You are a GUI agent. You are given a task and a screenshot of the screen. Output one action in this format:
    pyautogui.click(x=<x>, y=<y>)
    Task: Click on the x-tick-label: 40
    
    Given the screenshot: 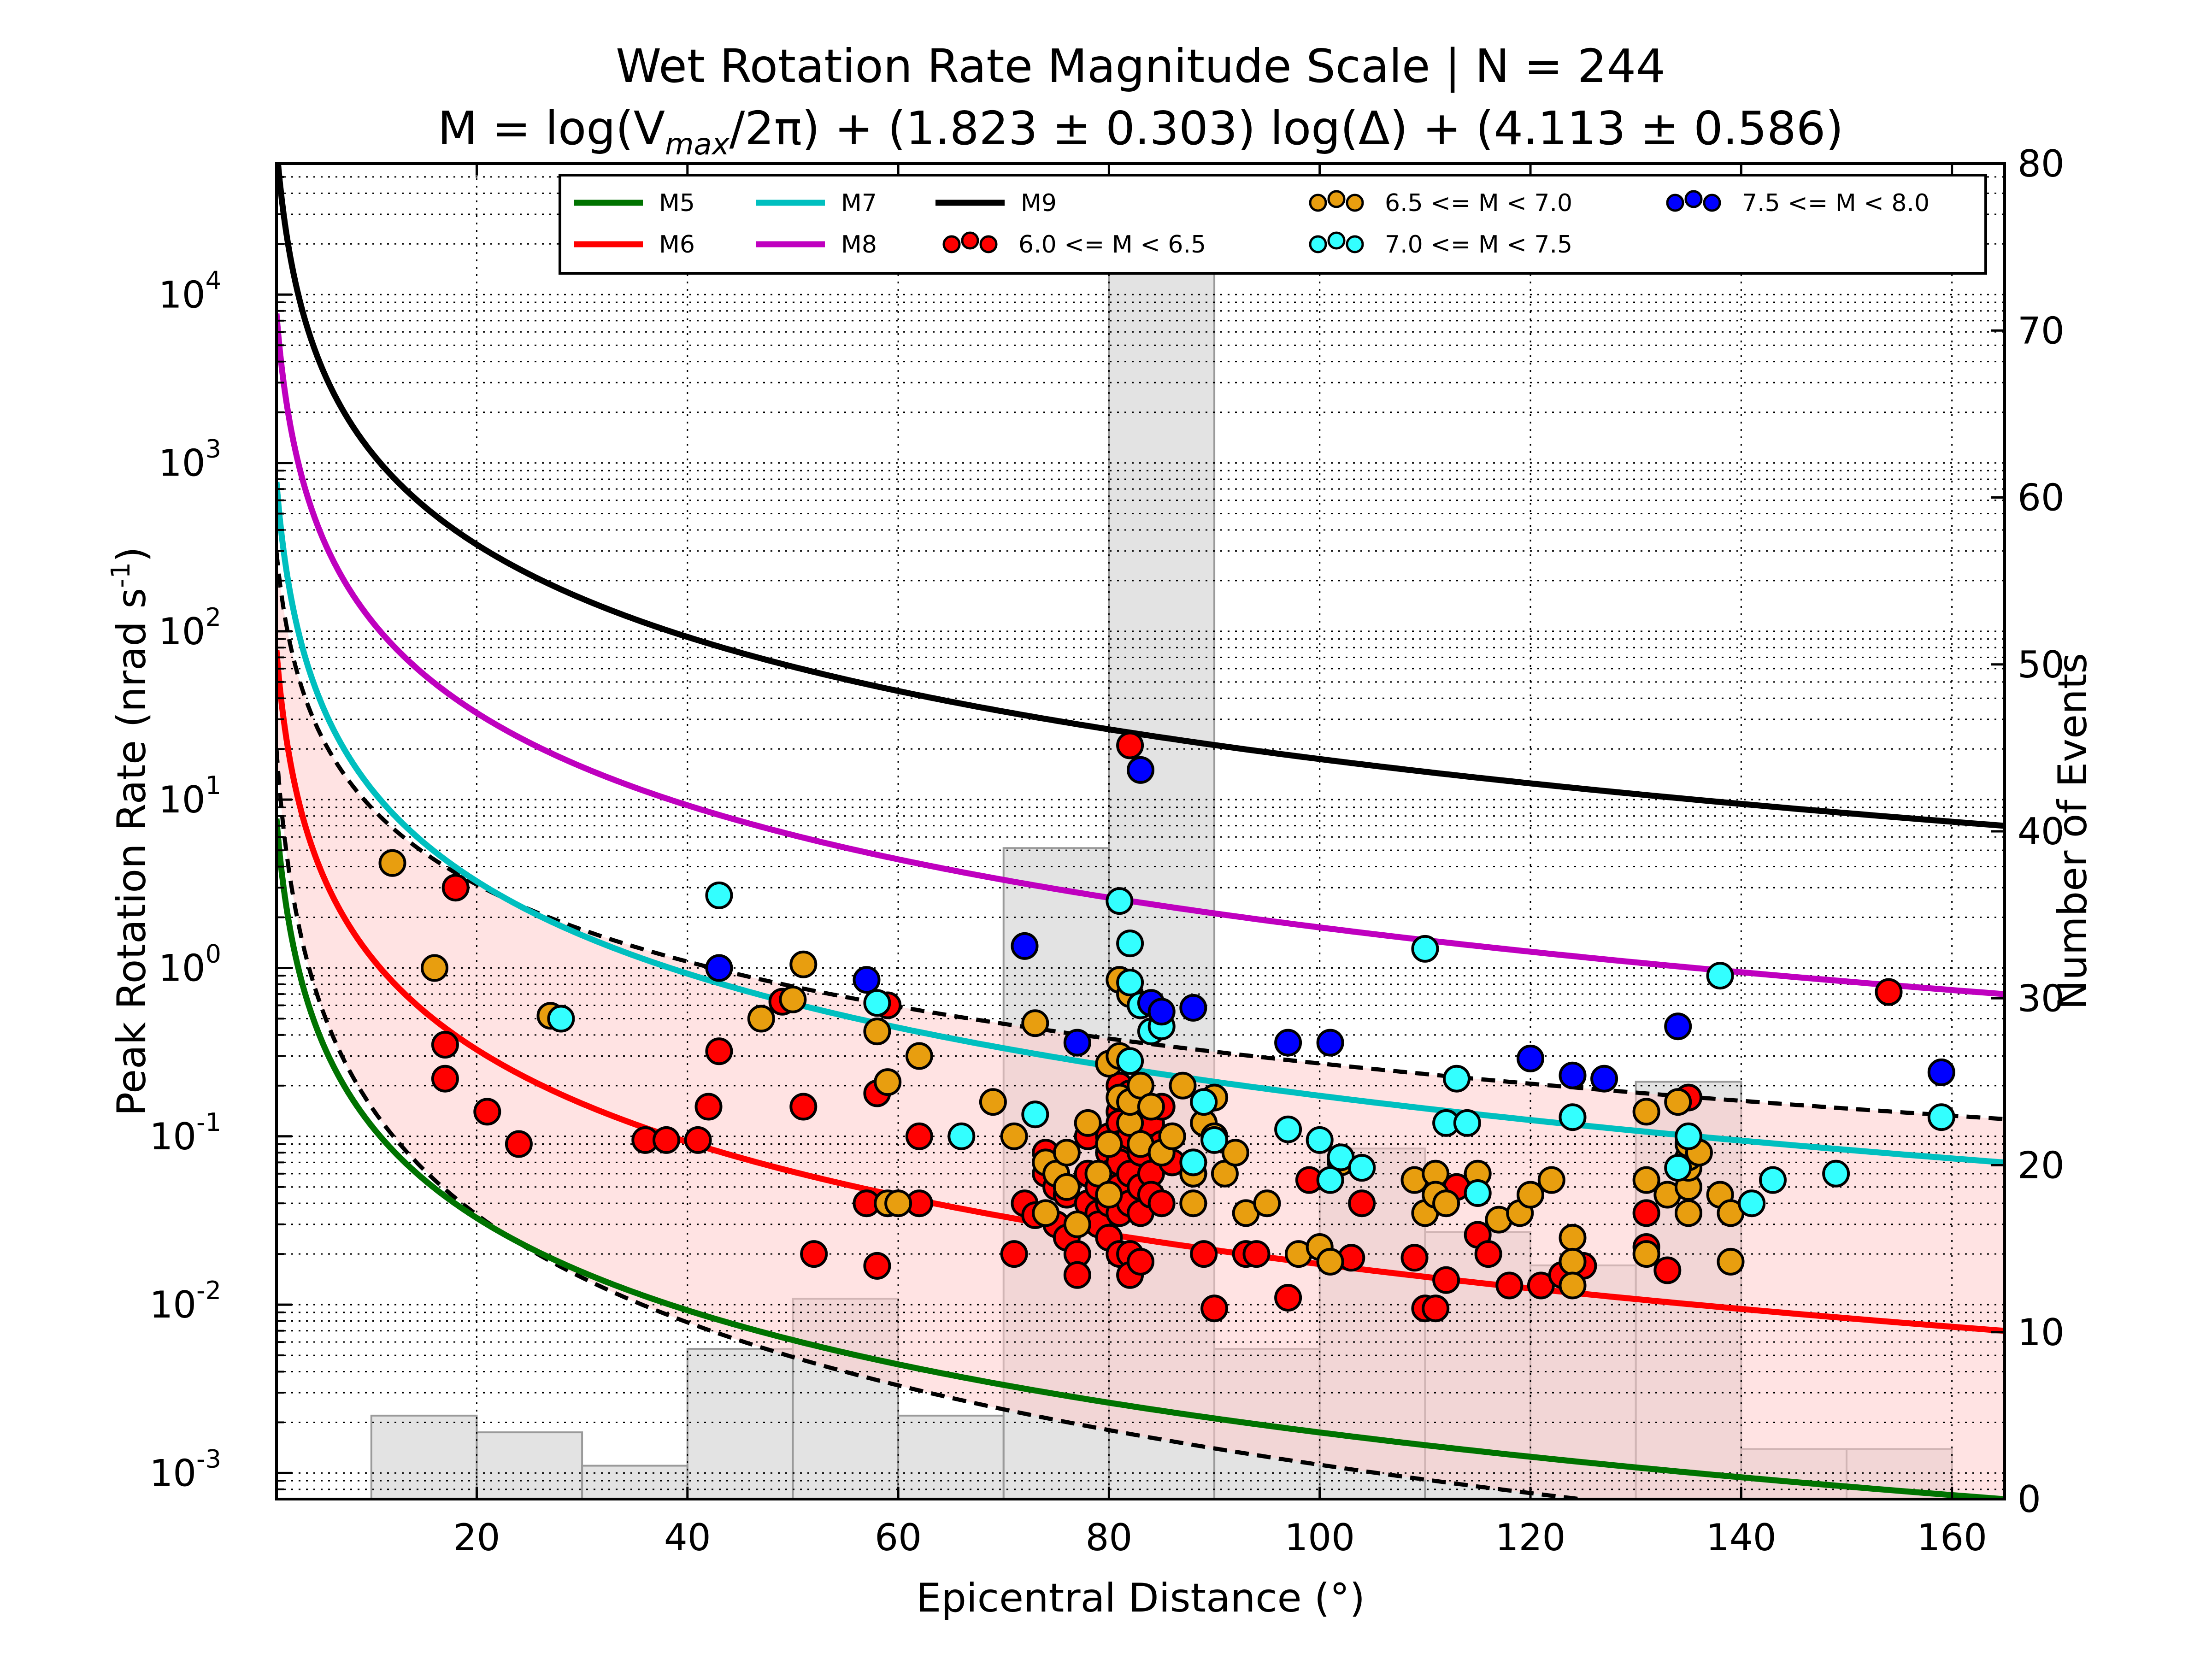 What is the action you would take?
    pyautogui.click(x=687, y=1537)
    